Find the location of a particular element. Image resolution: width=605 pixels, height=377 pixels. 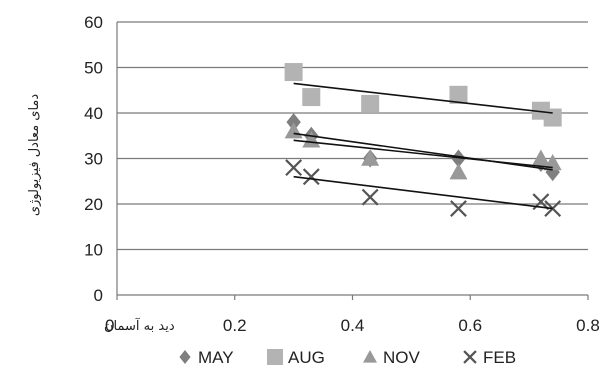

legend-label: NOV is located at coordinates (402, 357).